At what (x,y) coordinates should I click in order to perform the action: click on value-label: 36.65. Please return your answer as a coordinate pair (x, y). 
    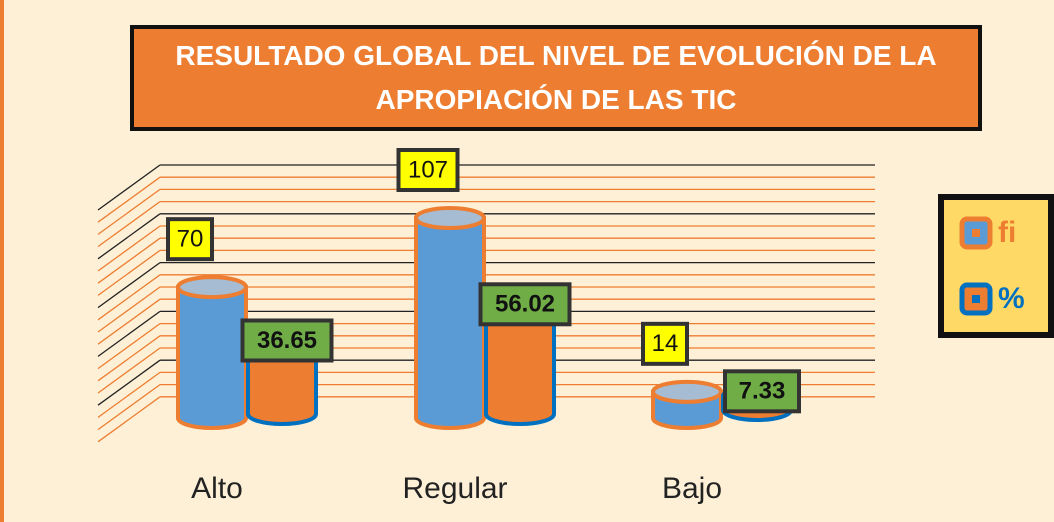
    Looking at the image, I should click on (287, 340).